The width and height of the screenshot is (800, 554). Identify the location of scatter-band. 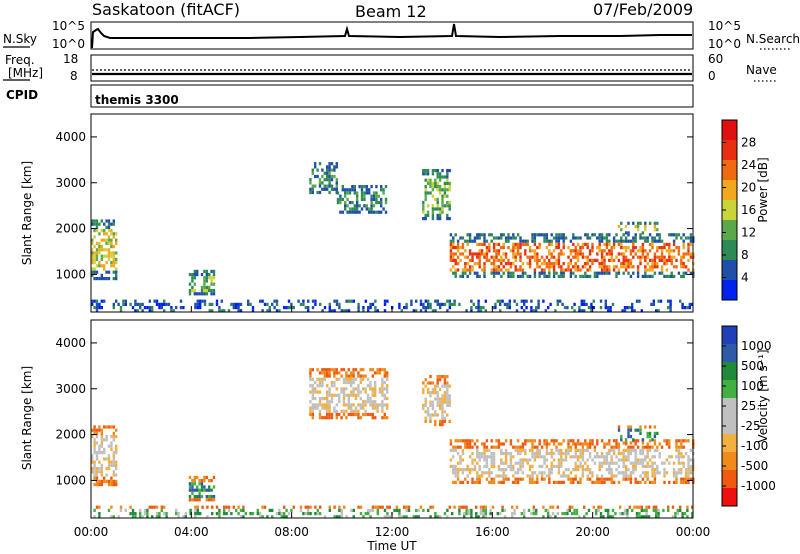
(104, 456).